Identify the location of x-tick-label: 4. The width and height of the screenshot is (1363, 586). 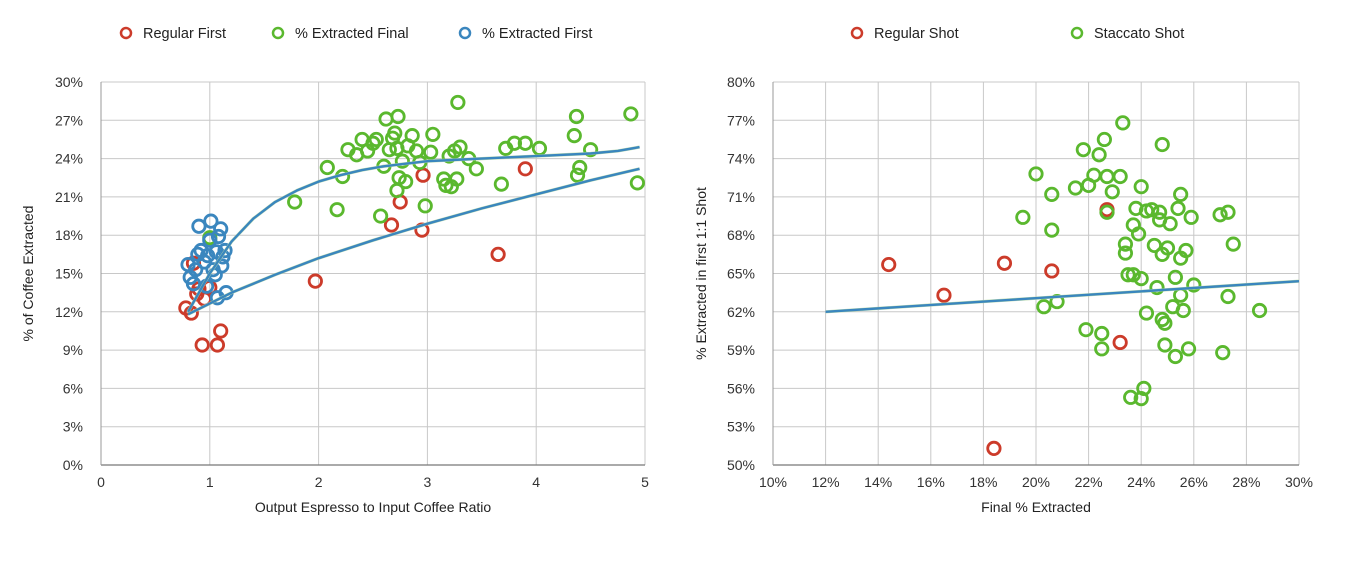
(536, 482).